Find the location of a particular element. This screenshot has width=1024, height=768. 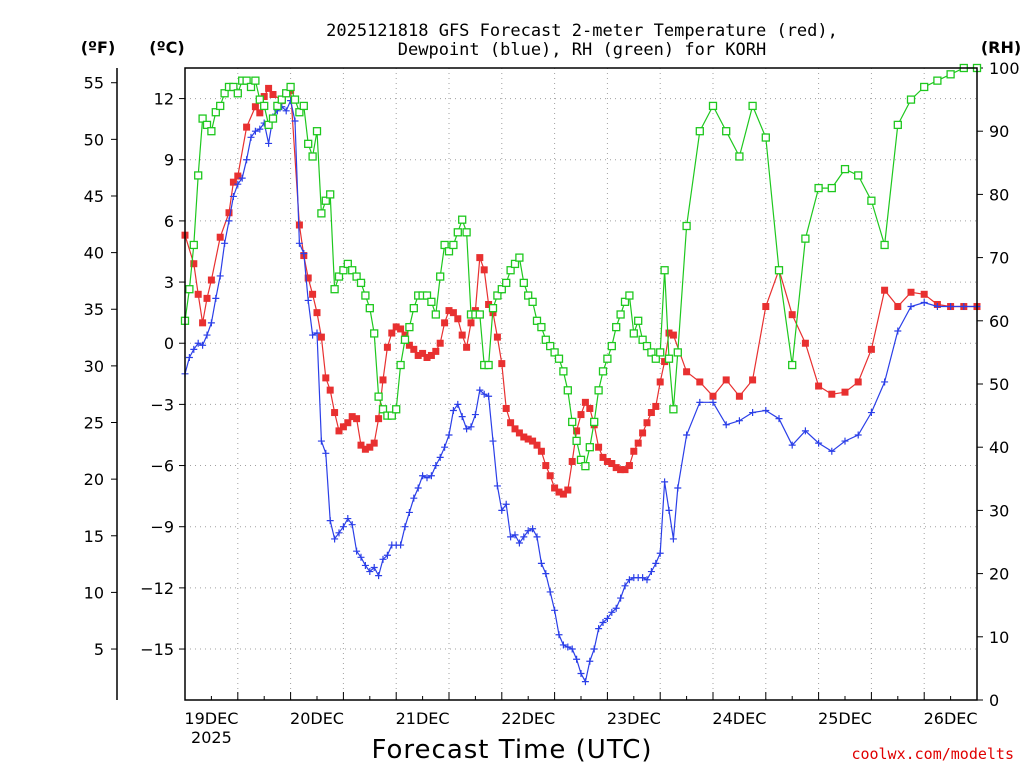

time-tick-label: 24DEC is located at coordinates (739, 718).